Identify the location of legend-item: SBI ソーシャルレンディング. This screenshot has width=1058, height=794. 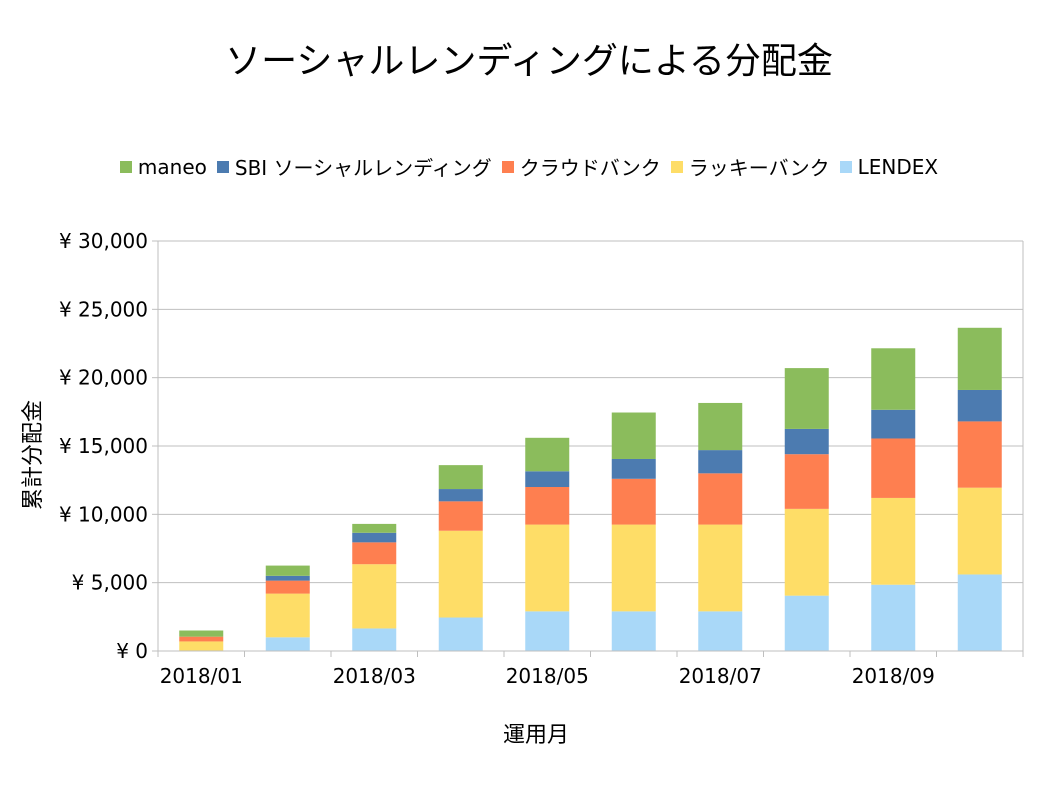
(354, 166).